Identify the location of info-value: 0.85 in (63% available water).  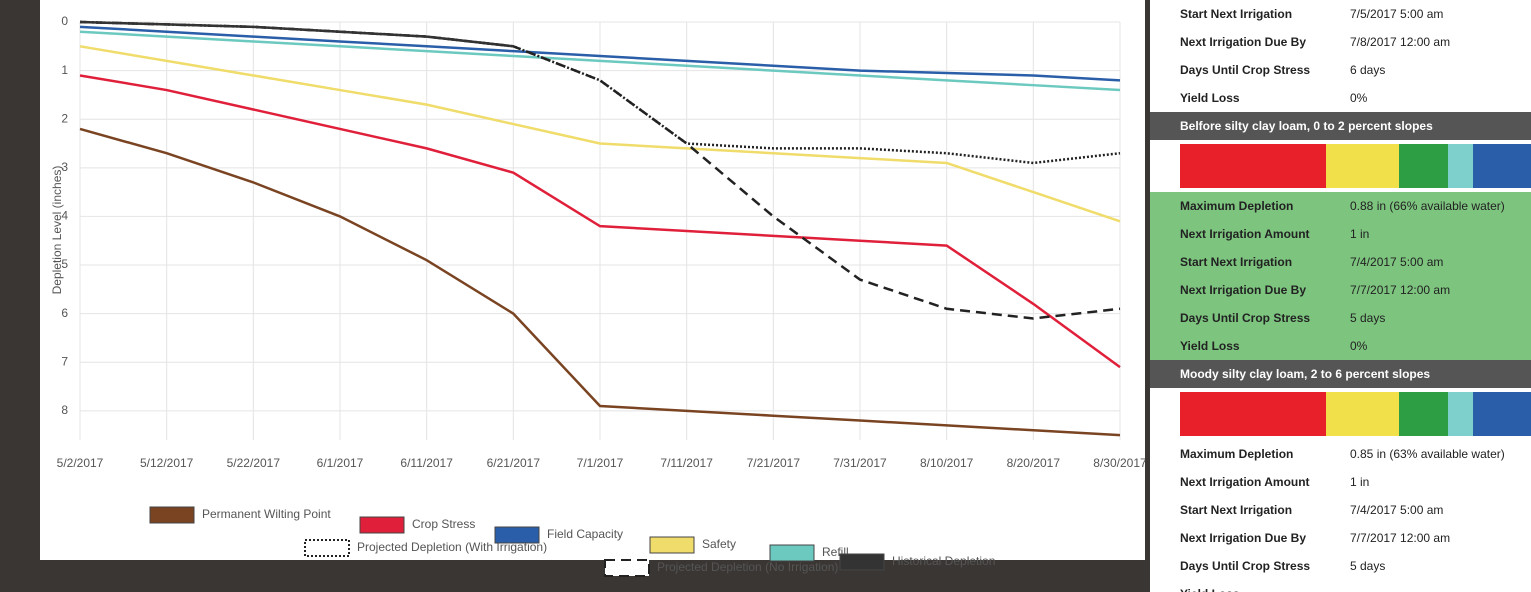
(1427, 454).